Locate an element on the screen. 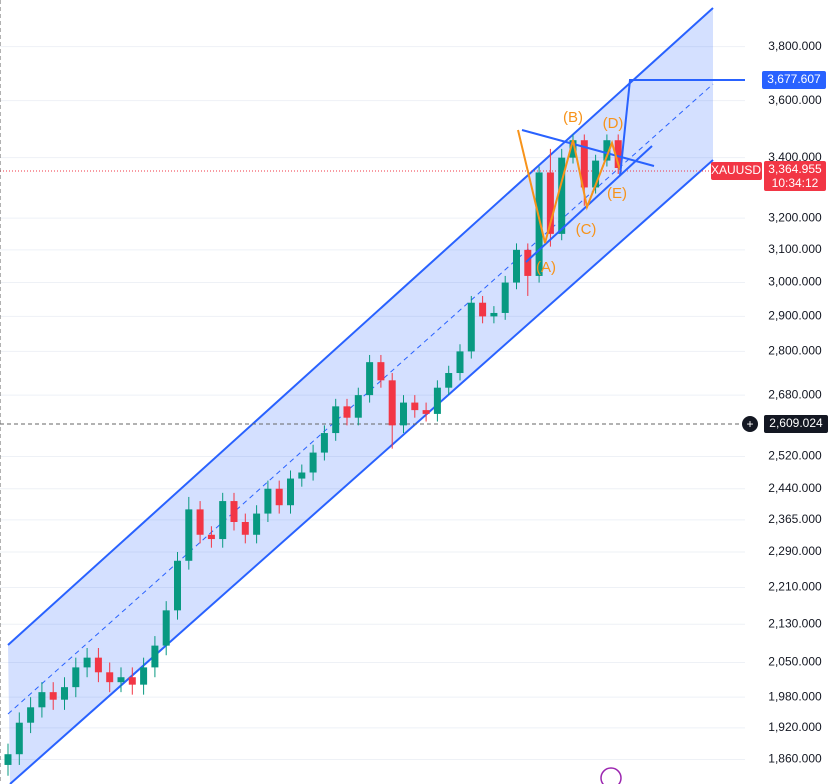 This screenshot has width=835, height=784. symbol-badge is located at coordinates (736, 171).